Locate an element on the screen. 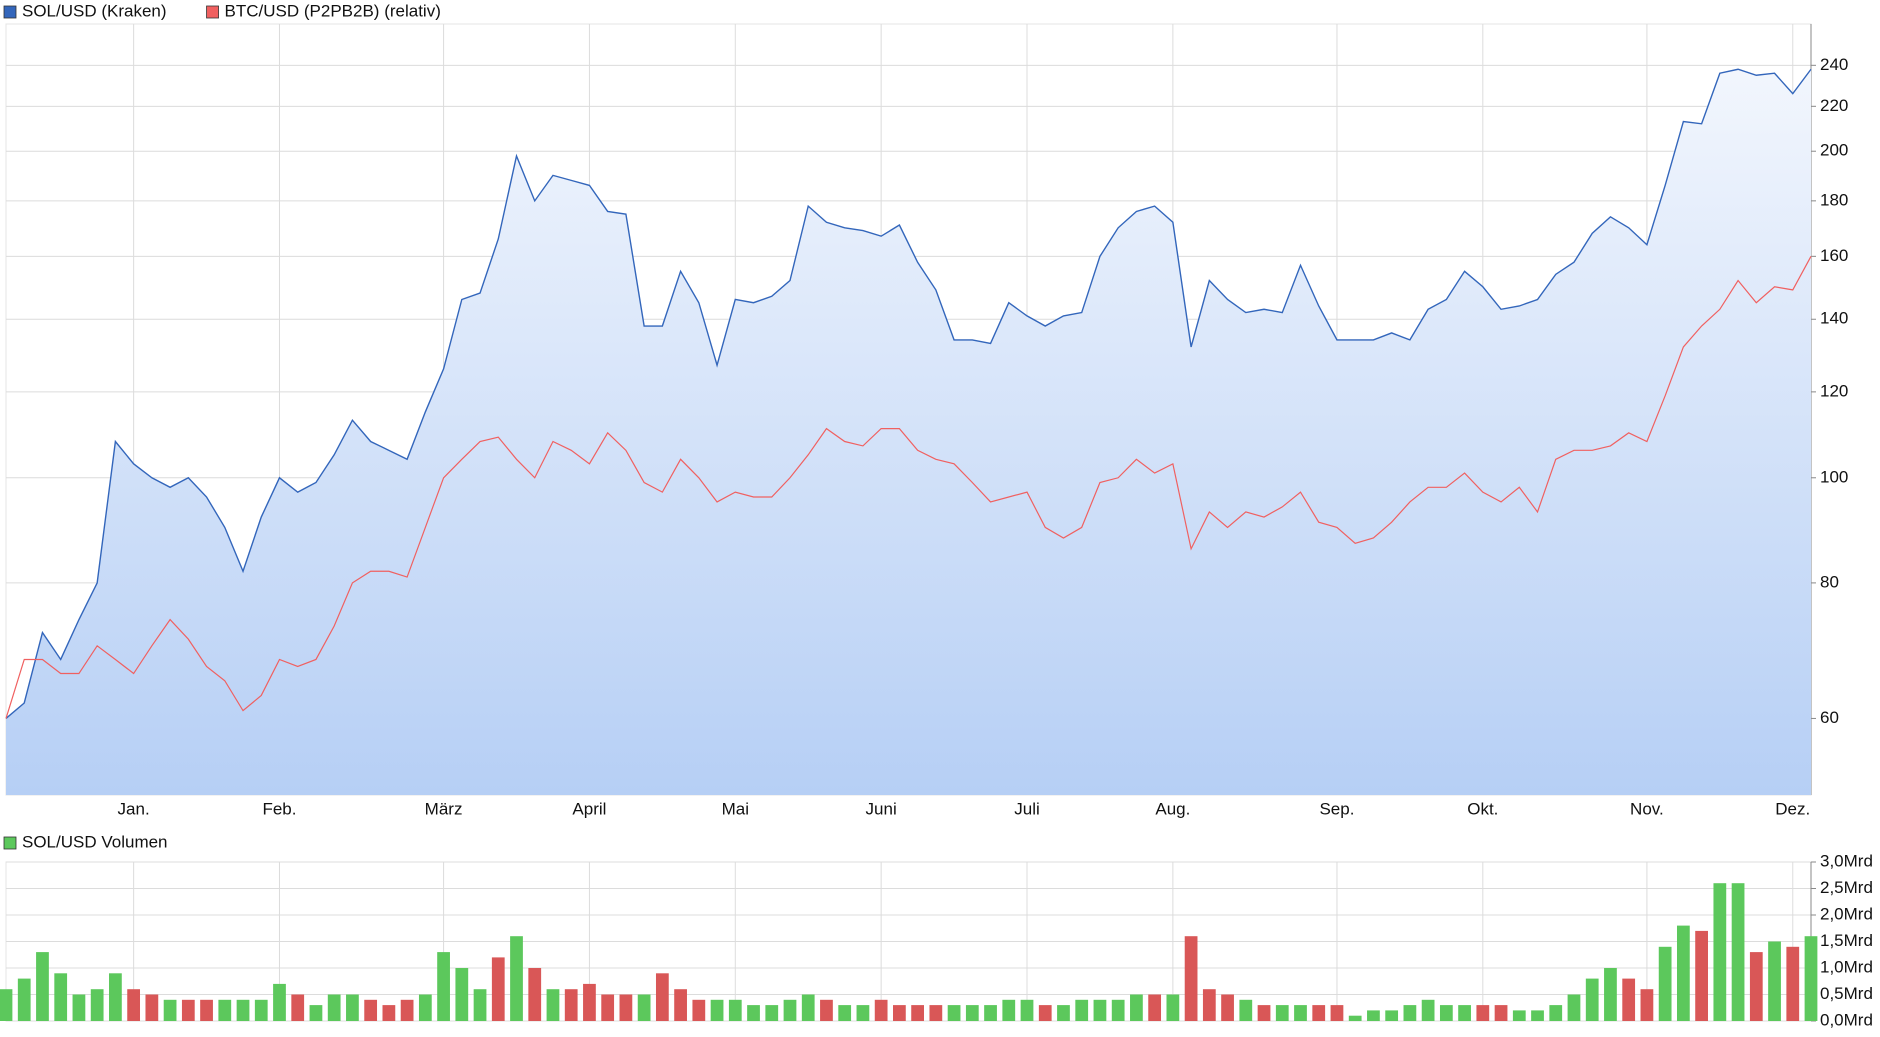 Image resolution: width=1880 pixels, height=1037 pixels. y-tick-label: 2,5Mrd is located at coordinates (1846, 887).